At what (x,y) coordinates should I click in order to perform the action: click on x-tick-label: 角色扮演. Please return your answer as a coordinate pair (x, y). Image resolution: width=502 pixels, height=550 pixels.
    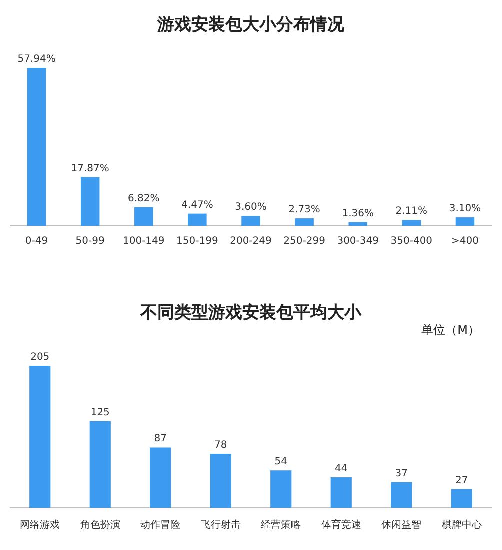
    Looking at the image, I should click on (100, 525).